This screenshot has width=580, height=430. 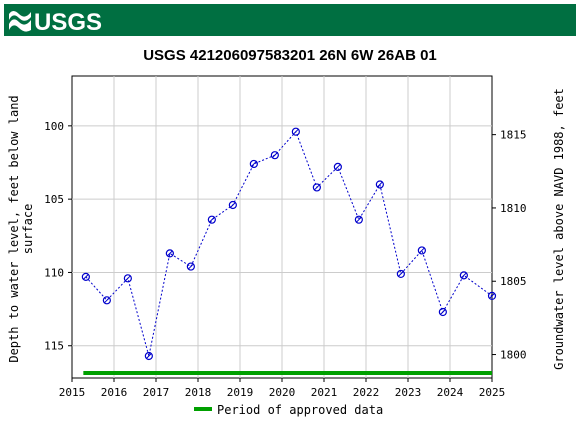 What do you see at coordinates (492, 392) in the screenshot?
I see `x-tick-label: 2025` at bounding box center [492, 392].